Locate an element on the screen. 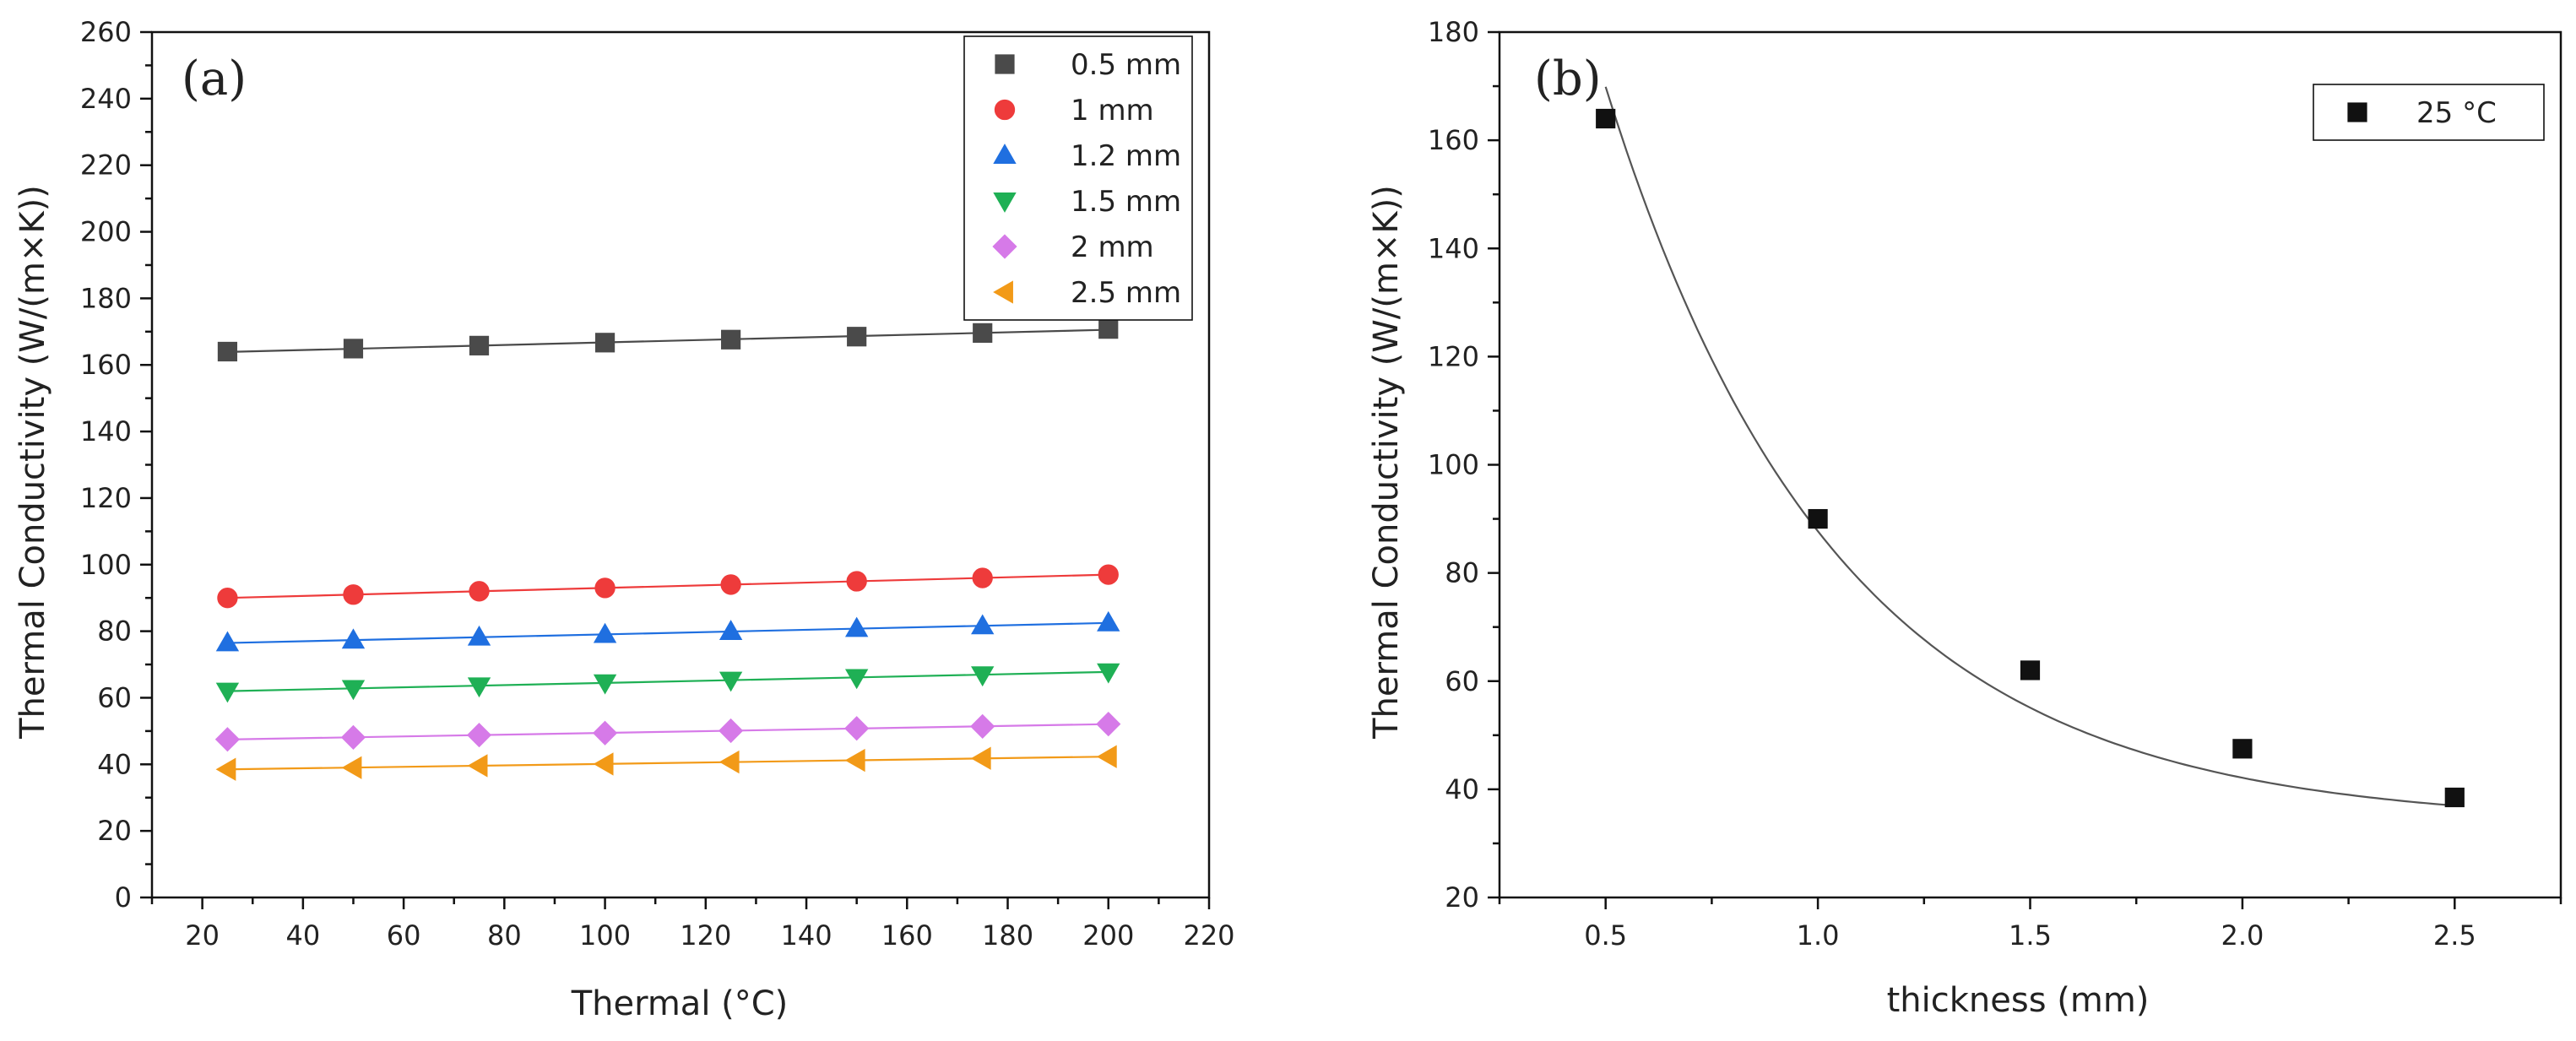  x-tick-label: 160 is located at coordinates (907, 935).